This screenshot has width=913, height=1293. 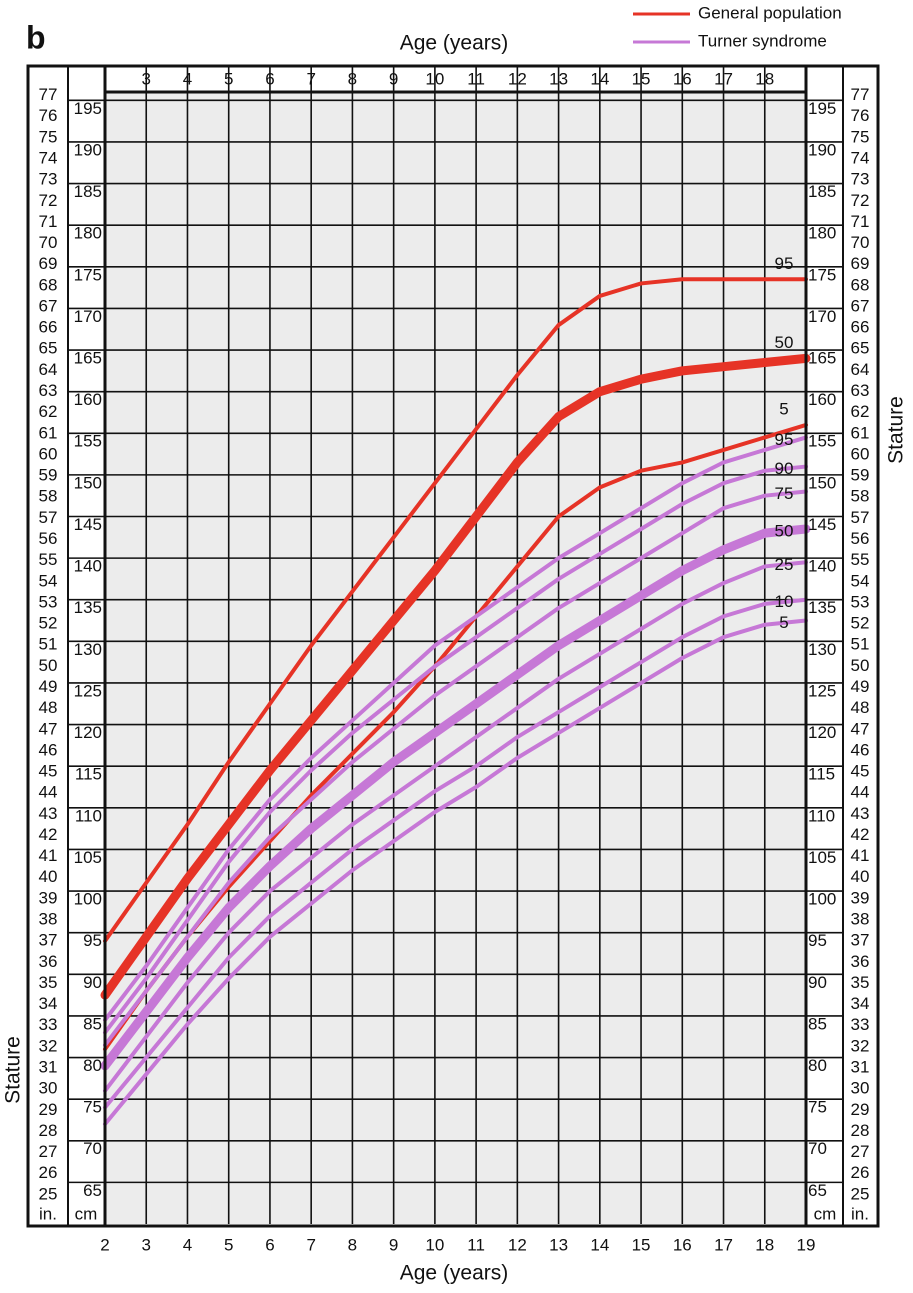 I want to click on y2-tick-label: 62, so click(x=48, y=411).